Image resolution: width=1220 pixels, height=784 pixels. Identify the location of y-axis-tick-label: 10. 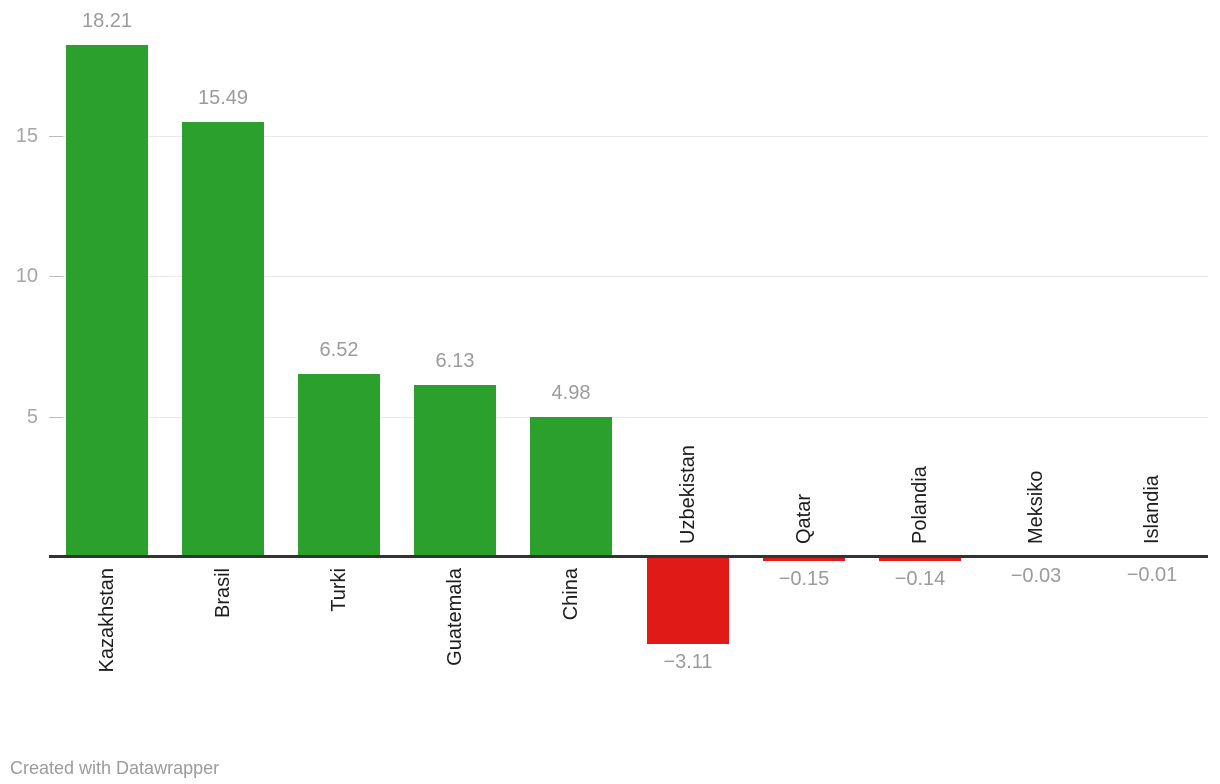
(26, 276).